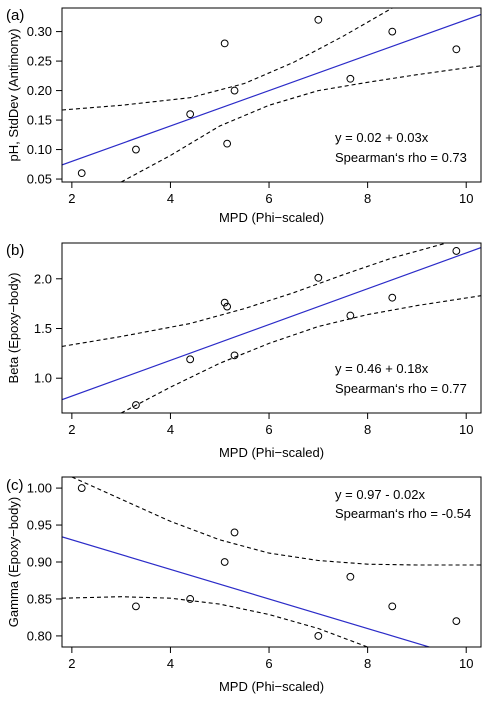 This screenshot has width=500, height=704. Describe the element at coordinates (15, 250) in the screenshot. I see `panel-label: (b)` at that location.